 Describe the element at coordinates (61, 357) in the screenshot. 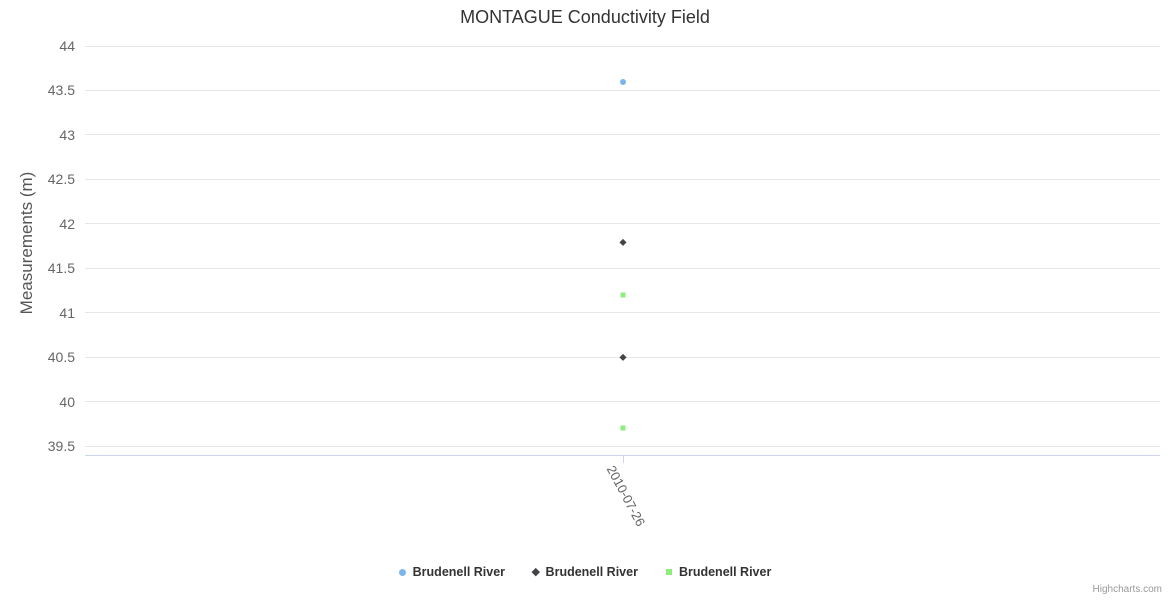

I see `y-axis-tick-label: 40.5` at that location.